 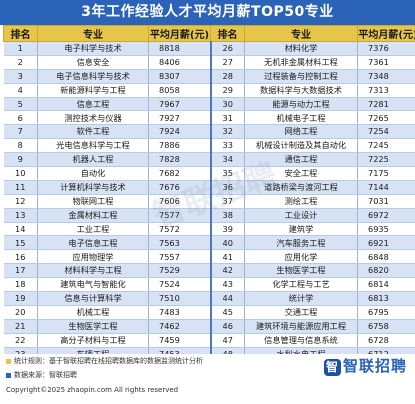 I want to click on salary-cell: 7225, so click(x=386, y=160).